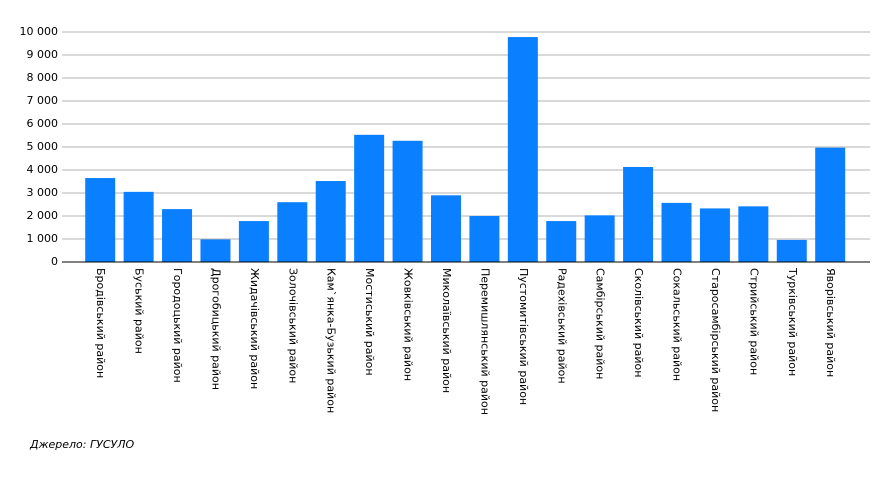 The image size is (895, 495). Describe the element at coordinates (43, 192) in the screenshot. I see `y-tick-label: 3 000` at that location.